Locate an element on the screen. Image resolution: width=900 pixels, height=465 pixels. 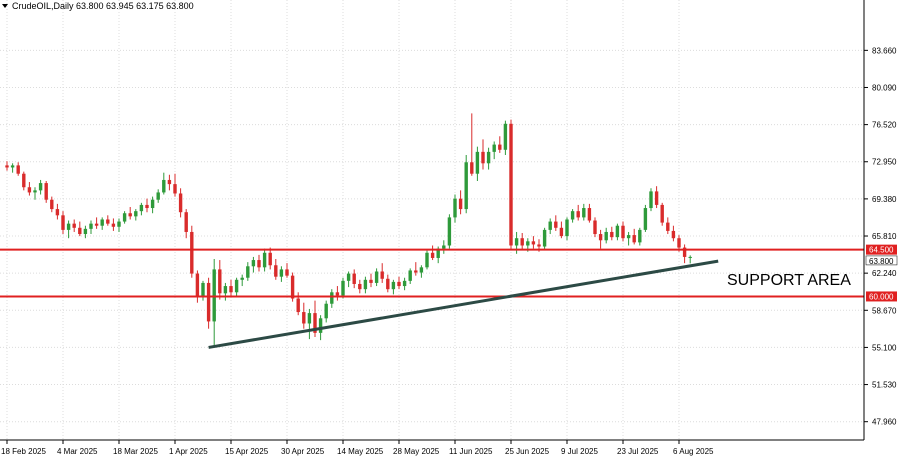
price-tick-label: 69.380 is located at coordinates (884, 199).